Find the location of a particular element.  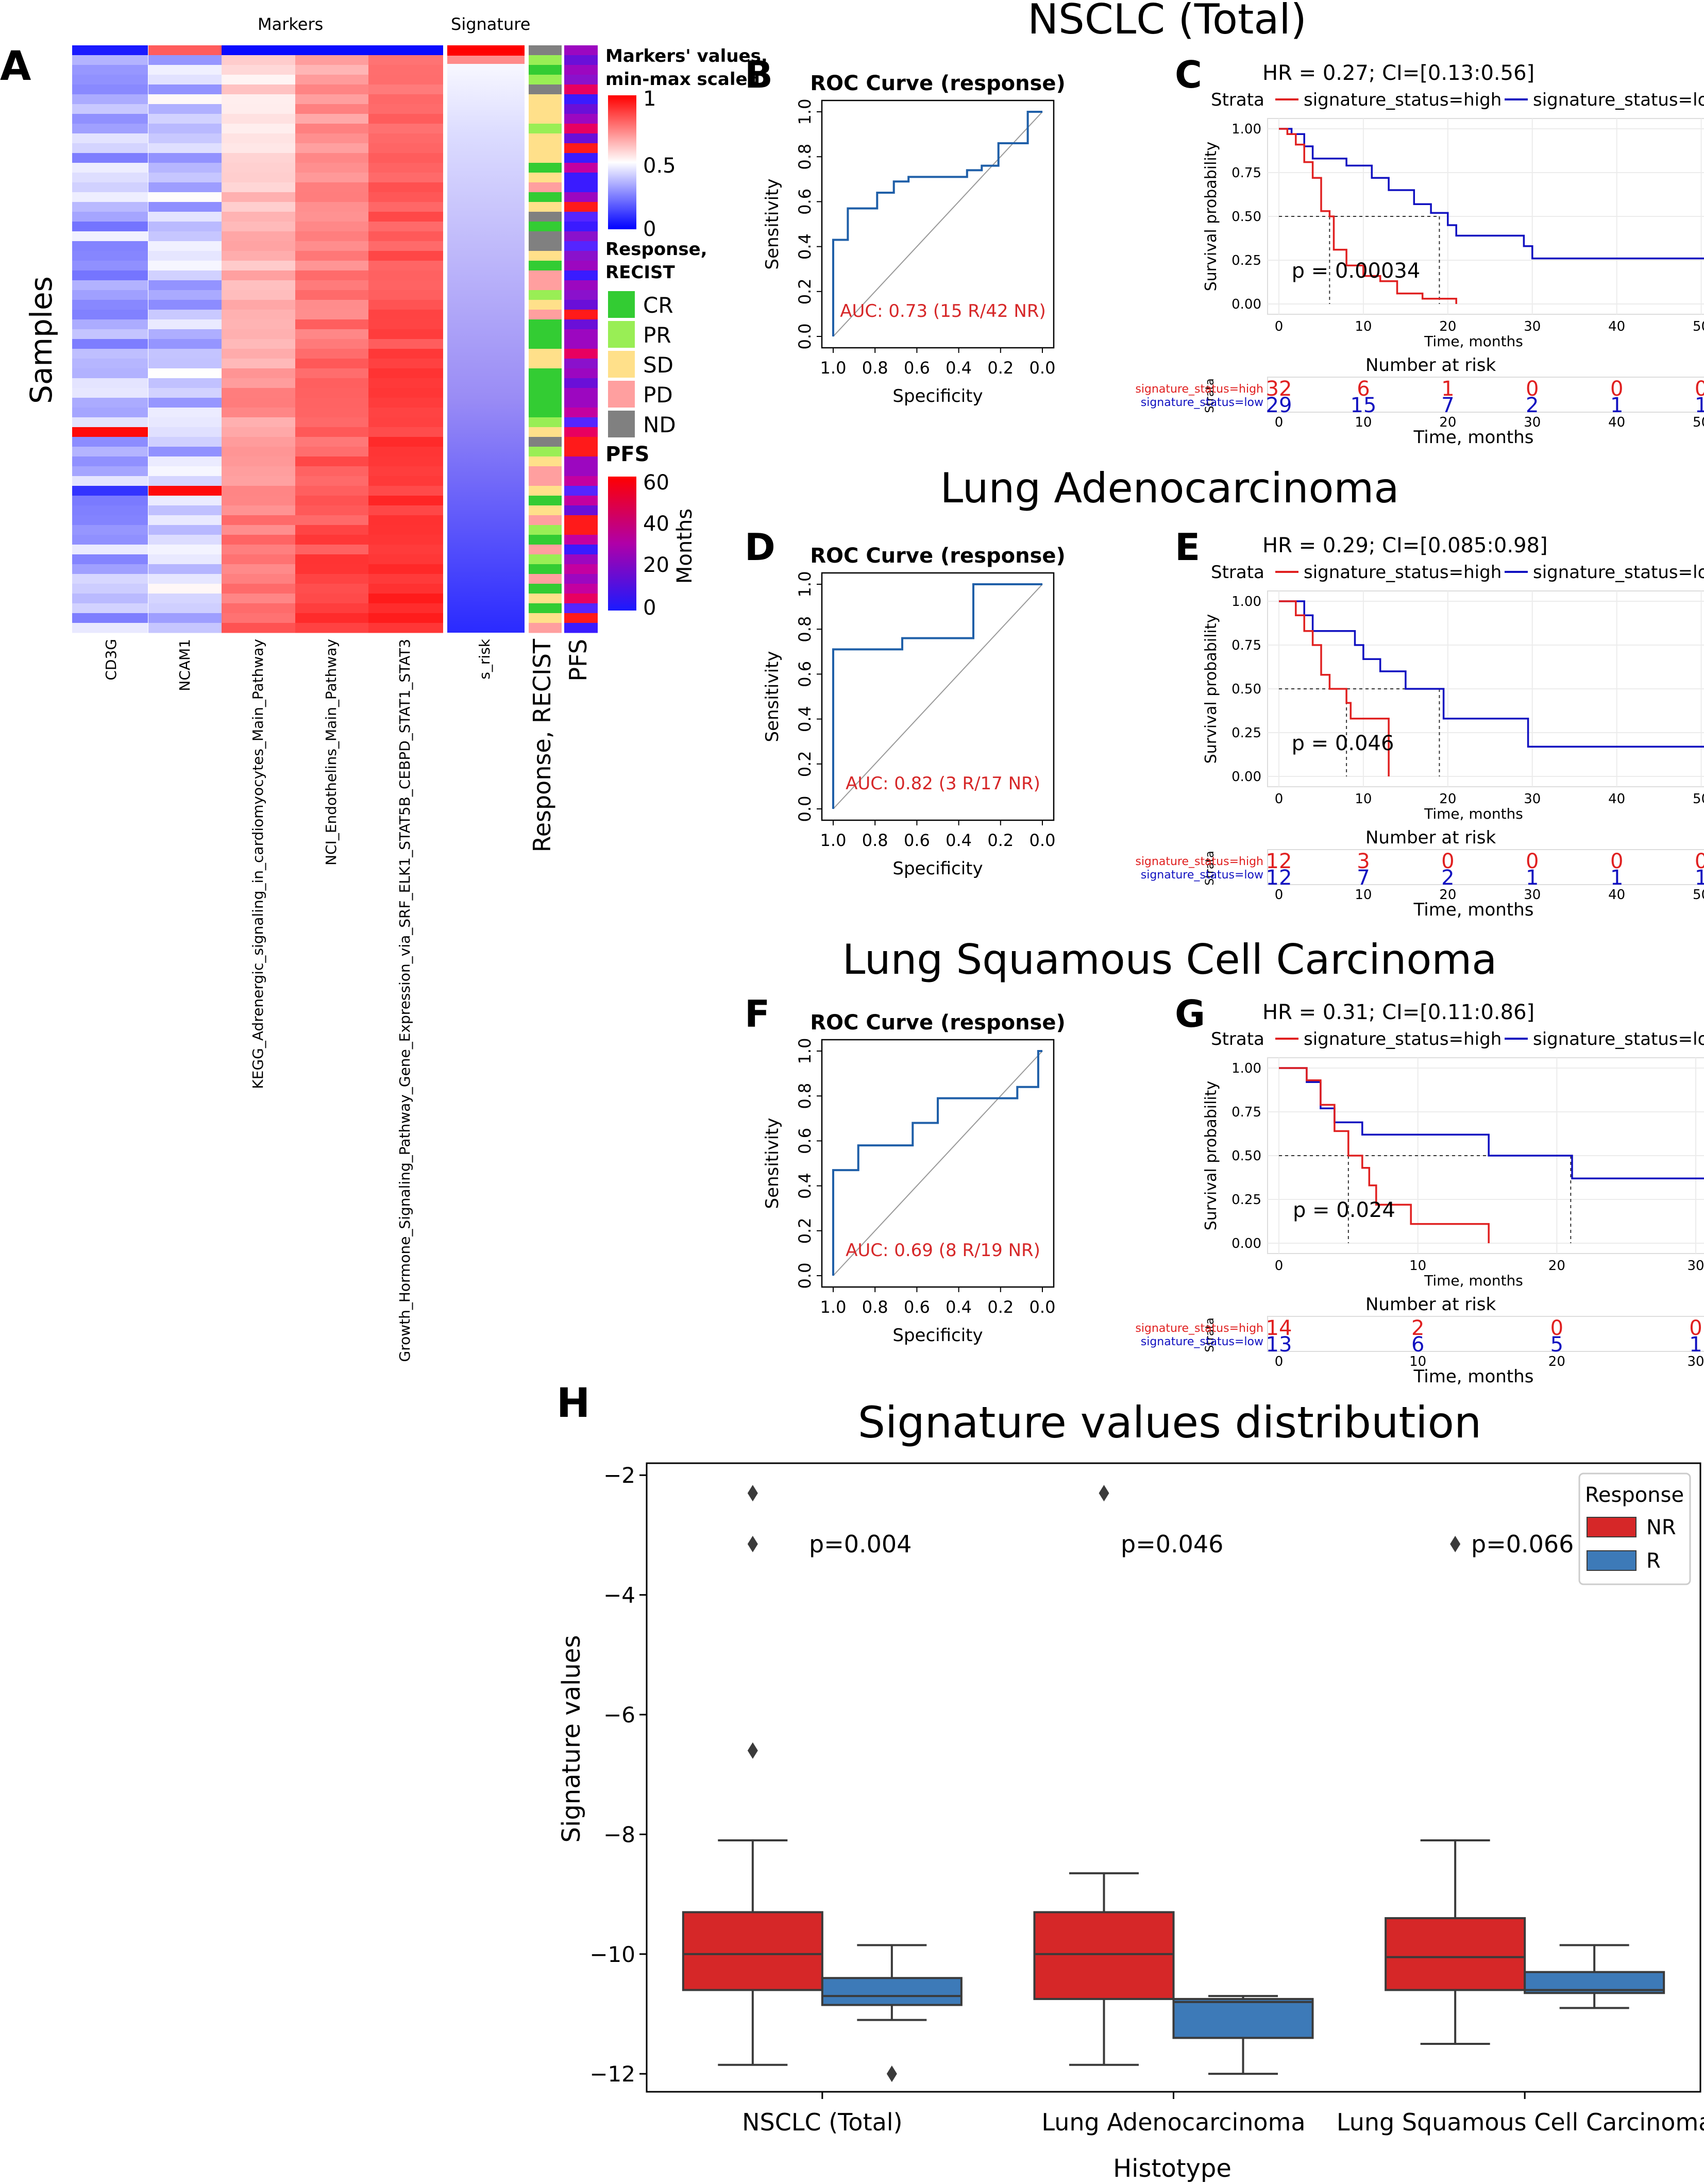

km-risk-xlabel: Time, months is located at coordinates (1473, 1376).